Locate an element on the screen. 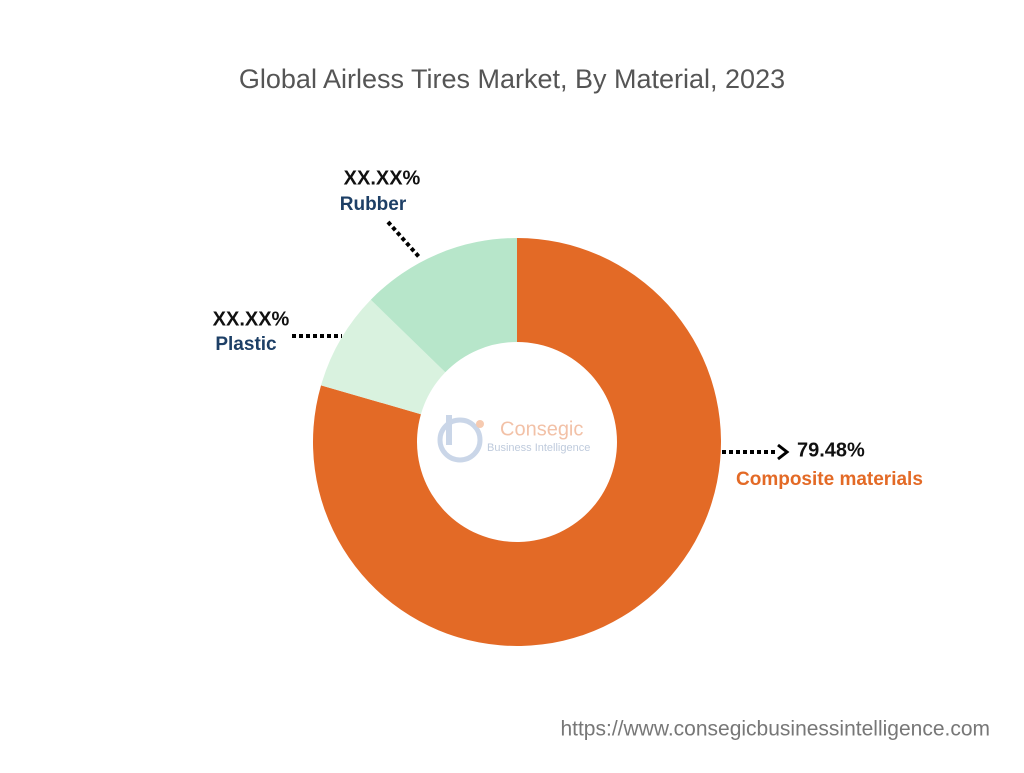 This screenshot has width=1024, height=773. category-label: Composite materials is located at coordinates (829, 479).